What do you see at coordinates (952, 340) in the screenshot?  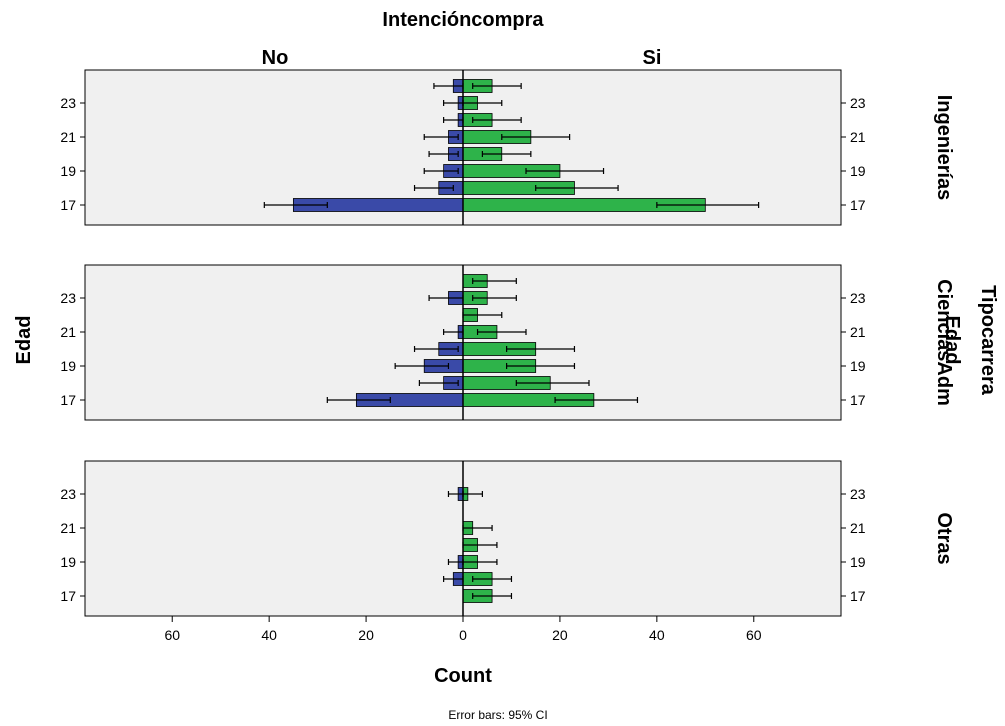 I see `right-y-axis-title: Edad` at bounding box center [952, 340].